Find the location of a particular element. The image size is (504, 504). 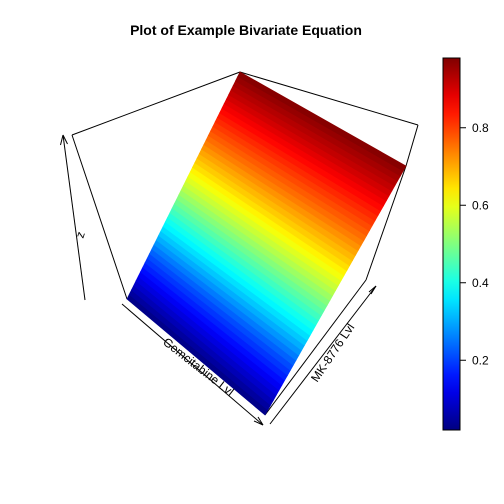

surface-band is located at coordinates (322, 121).